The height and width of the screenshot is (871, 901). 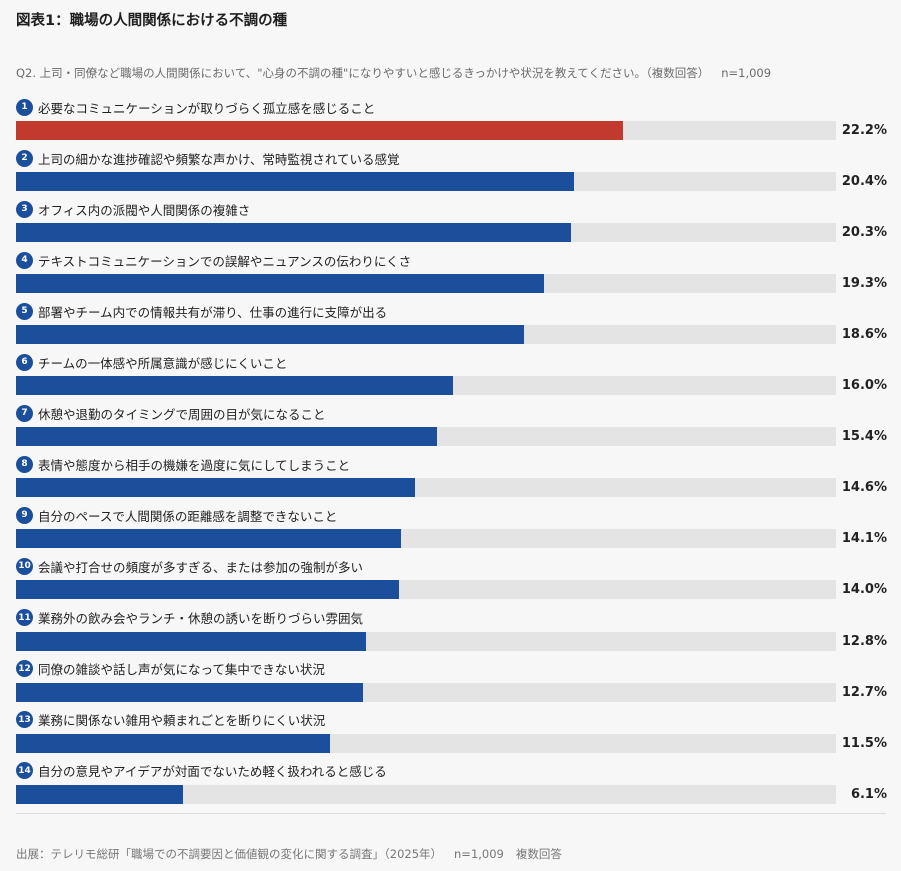 I want to click on bar-row: 14 自分の意見やアイデアが対面でないため軽く扱われると感じる 6.1%, so click(x=450, y=786).